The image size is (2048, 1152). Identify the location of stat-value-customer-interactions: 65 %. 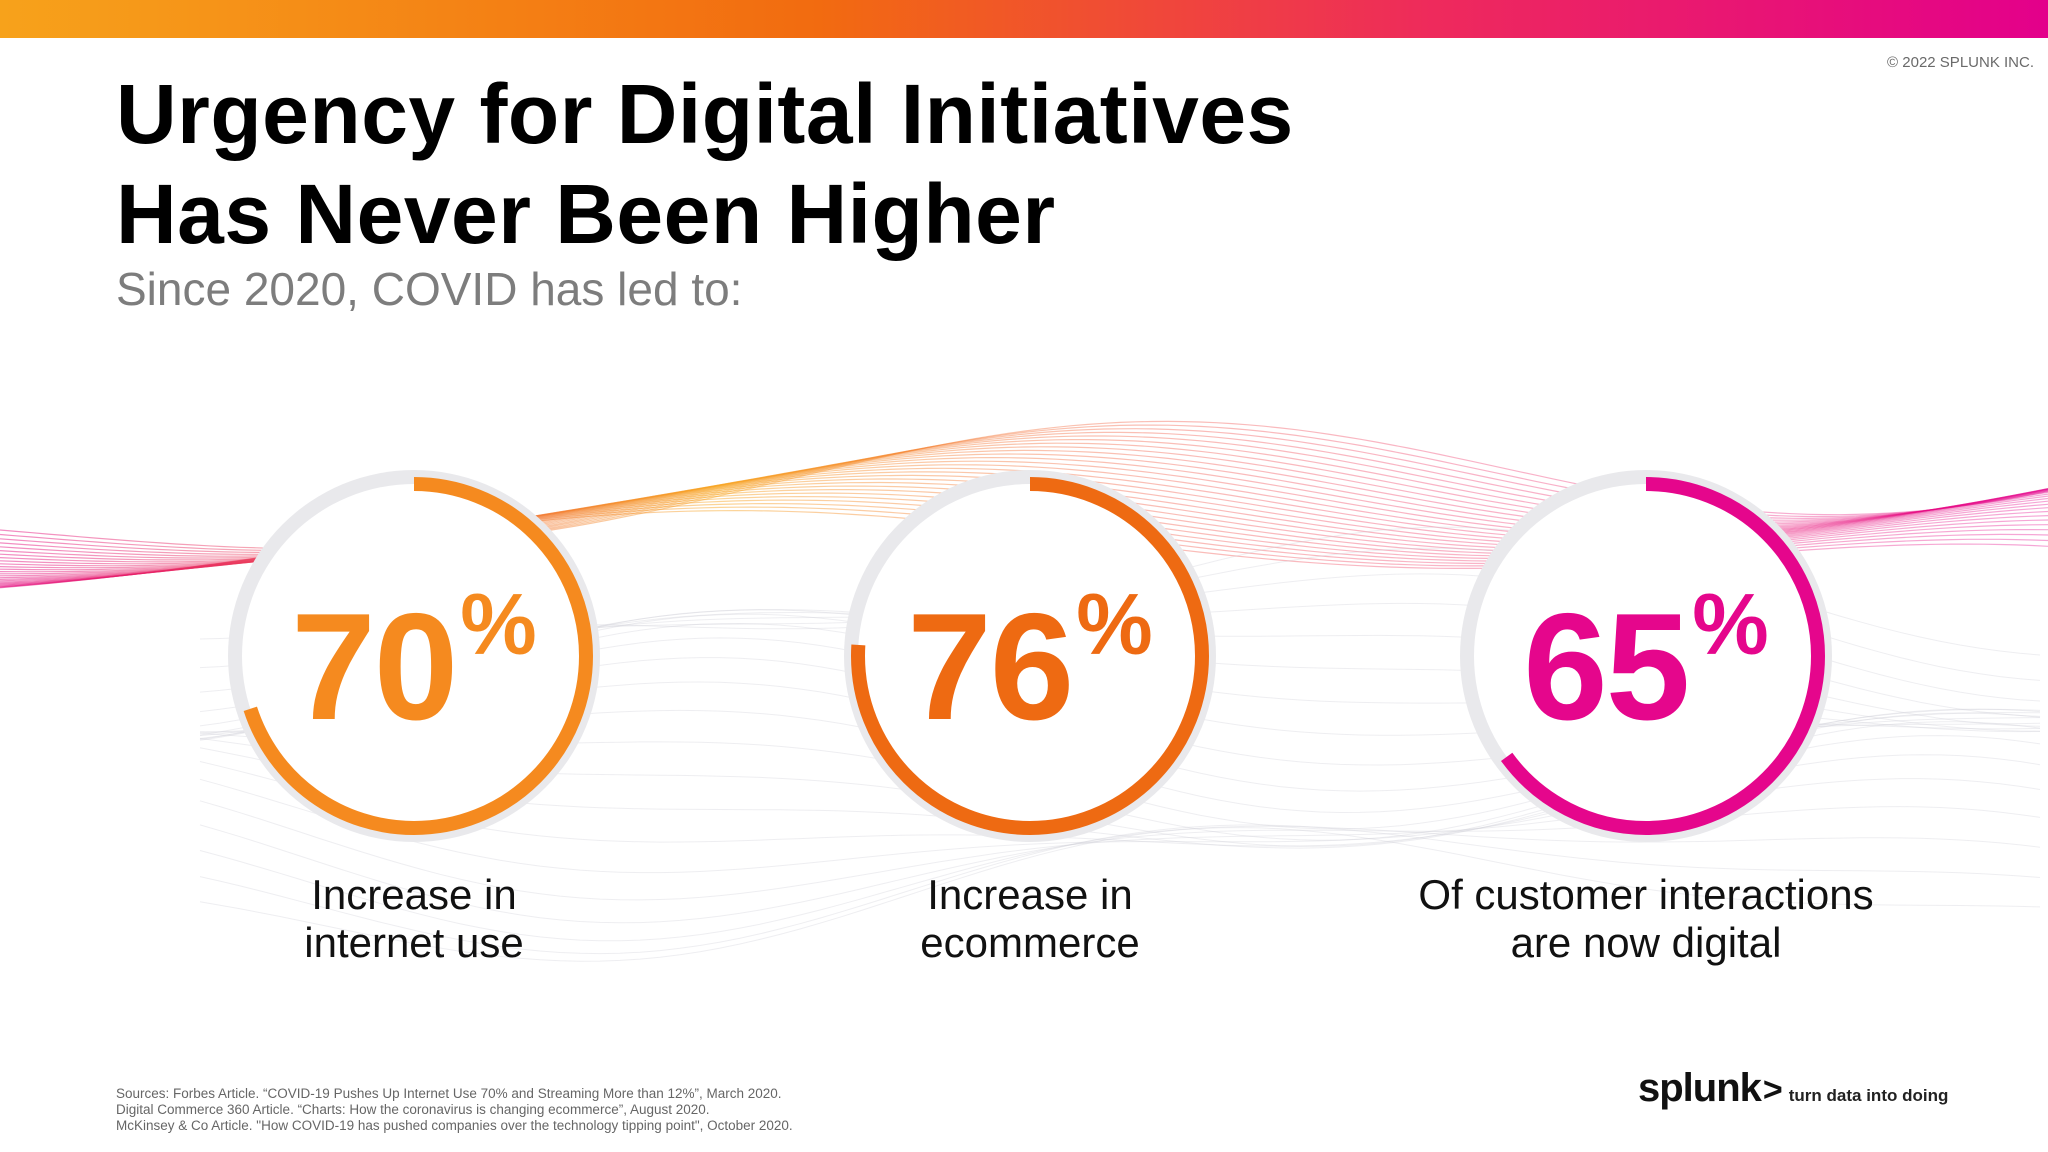
(1646, 656).